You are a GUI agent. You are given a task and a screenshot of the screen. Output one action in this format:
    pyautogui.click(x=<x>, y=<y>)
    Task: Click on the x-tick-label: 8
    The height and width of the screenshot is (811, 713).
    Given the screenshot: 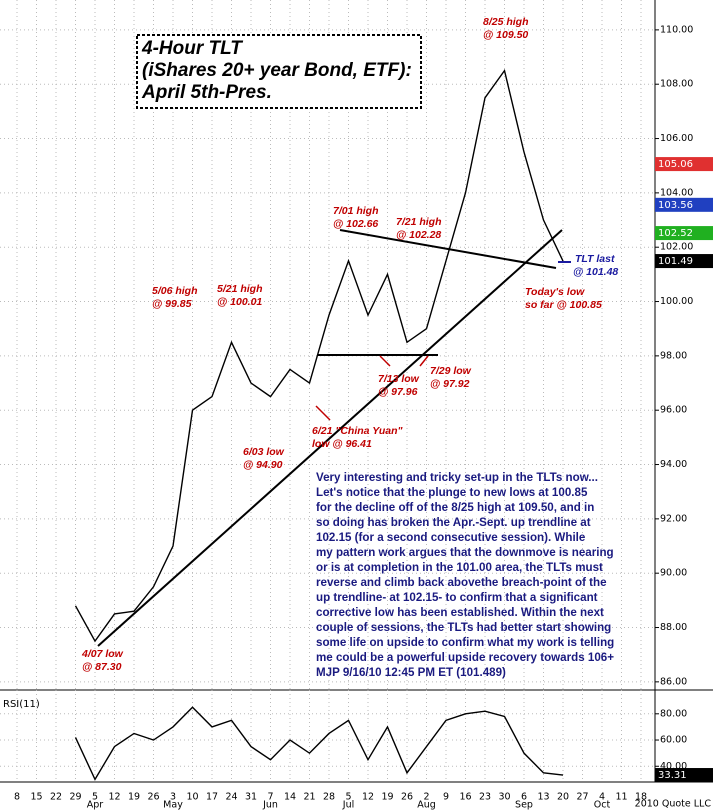 What is the action you would take?
    pyautogui.click(x=17, y=797)
    